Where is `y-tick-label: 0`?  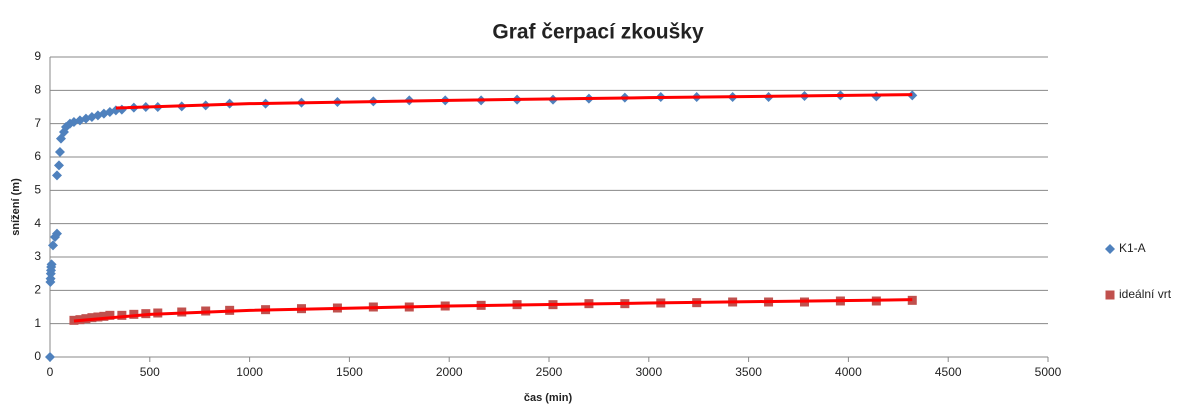 y-tick-label: 0 is located at coordinates (37, 356).